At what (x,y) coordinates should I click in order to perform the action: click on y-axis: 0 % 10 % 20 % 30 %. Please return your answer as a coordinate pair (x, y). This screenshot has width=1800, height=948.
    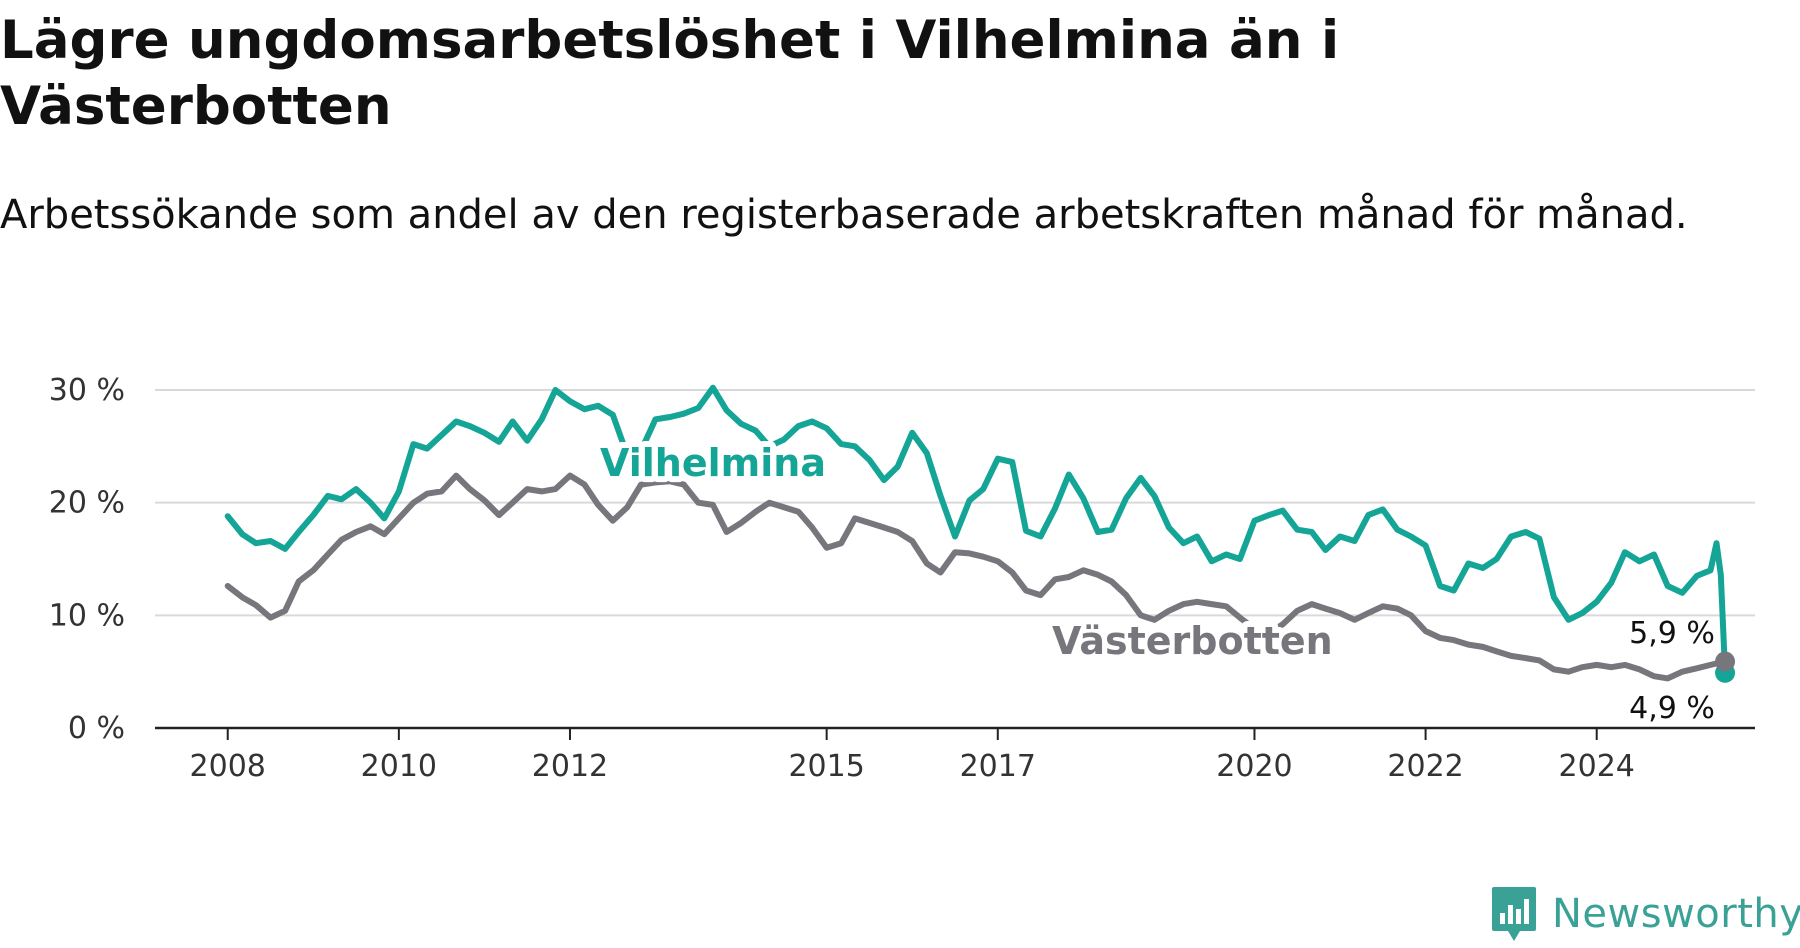
    Looking at the image, I should click on (87, 559).